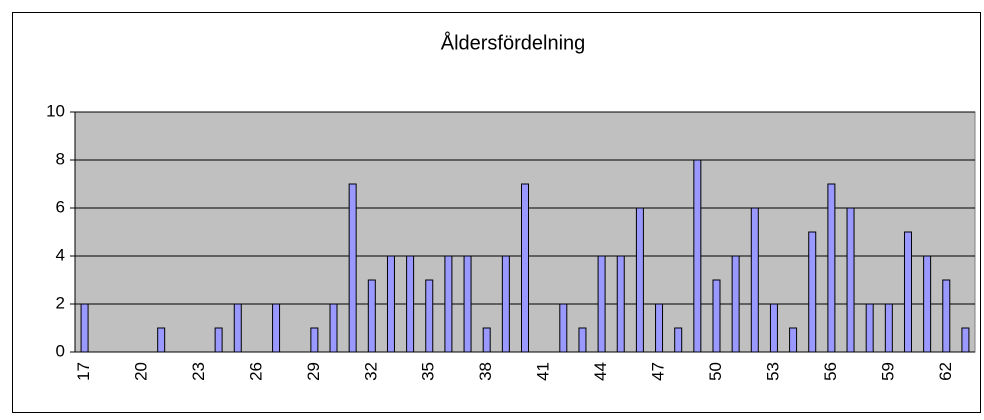 The width and height of the screenshot is (984, 420). What do you see at coordinates (198, 371) in the screenshot?
I see `x-tick-label: 23` at bounding box center [198, 371].